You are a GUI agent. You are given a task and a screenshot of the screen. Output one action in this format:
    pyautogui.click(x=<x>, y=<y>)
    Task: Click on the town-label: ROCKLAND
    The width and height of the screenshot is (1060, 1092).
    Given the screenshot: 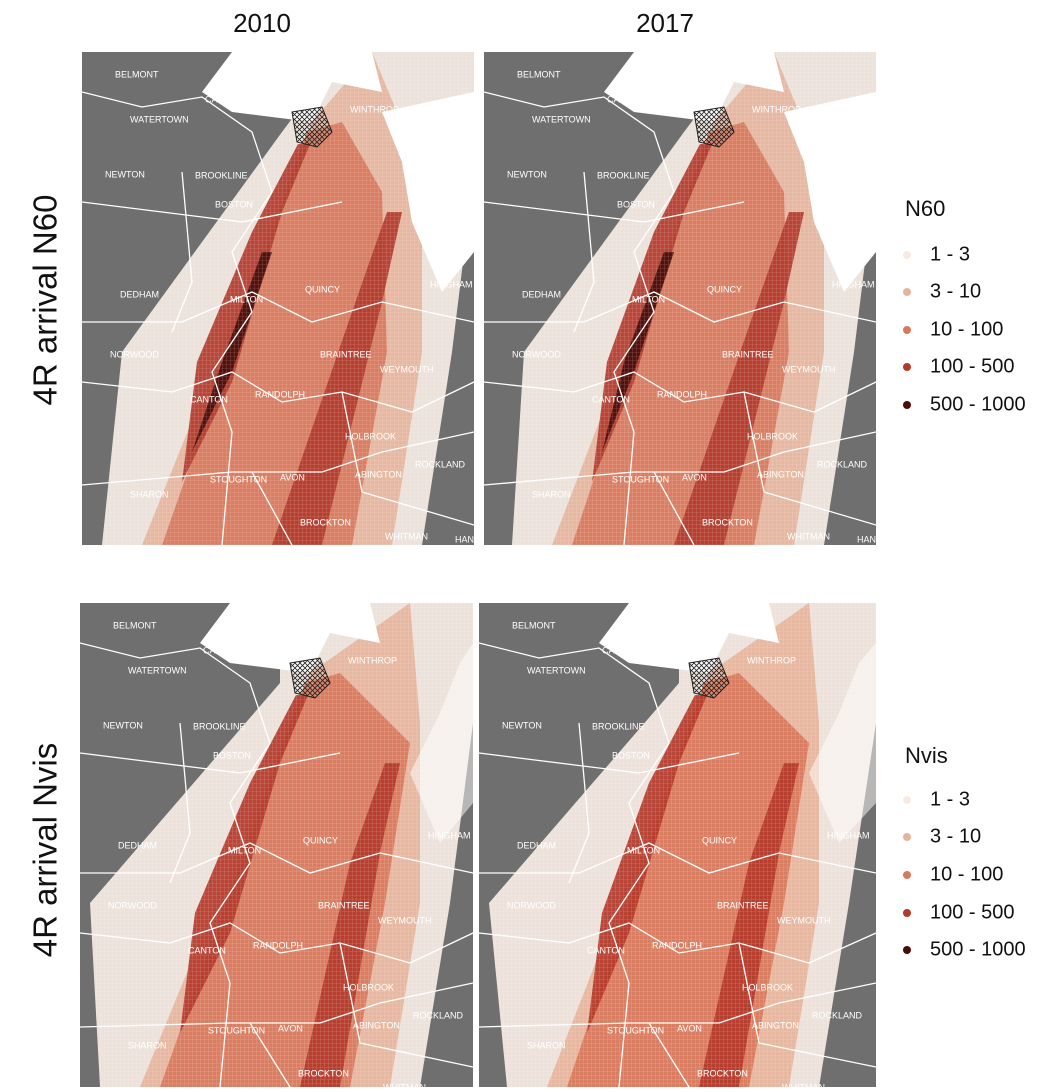 What is the action you would take?
    pyautogui.click(x=440, y=464)
    